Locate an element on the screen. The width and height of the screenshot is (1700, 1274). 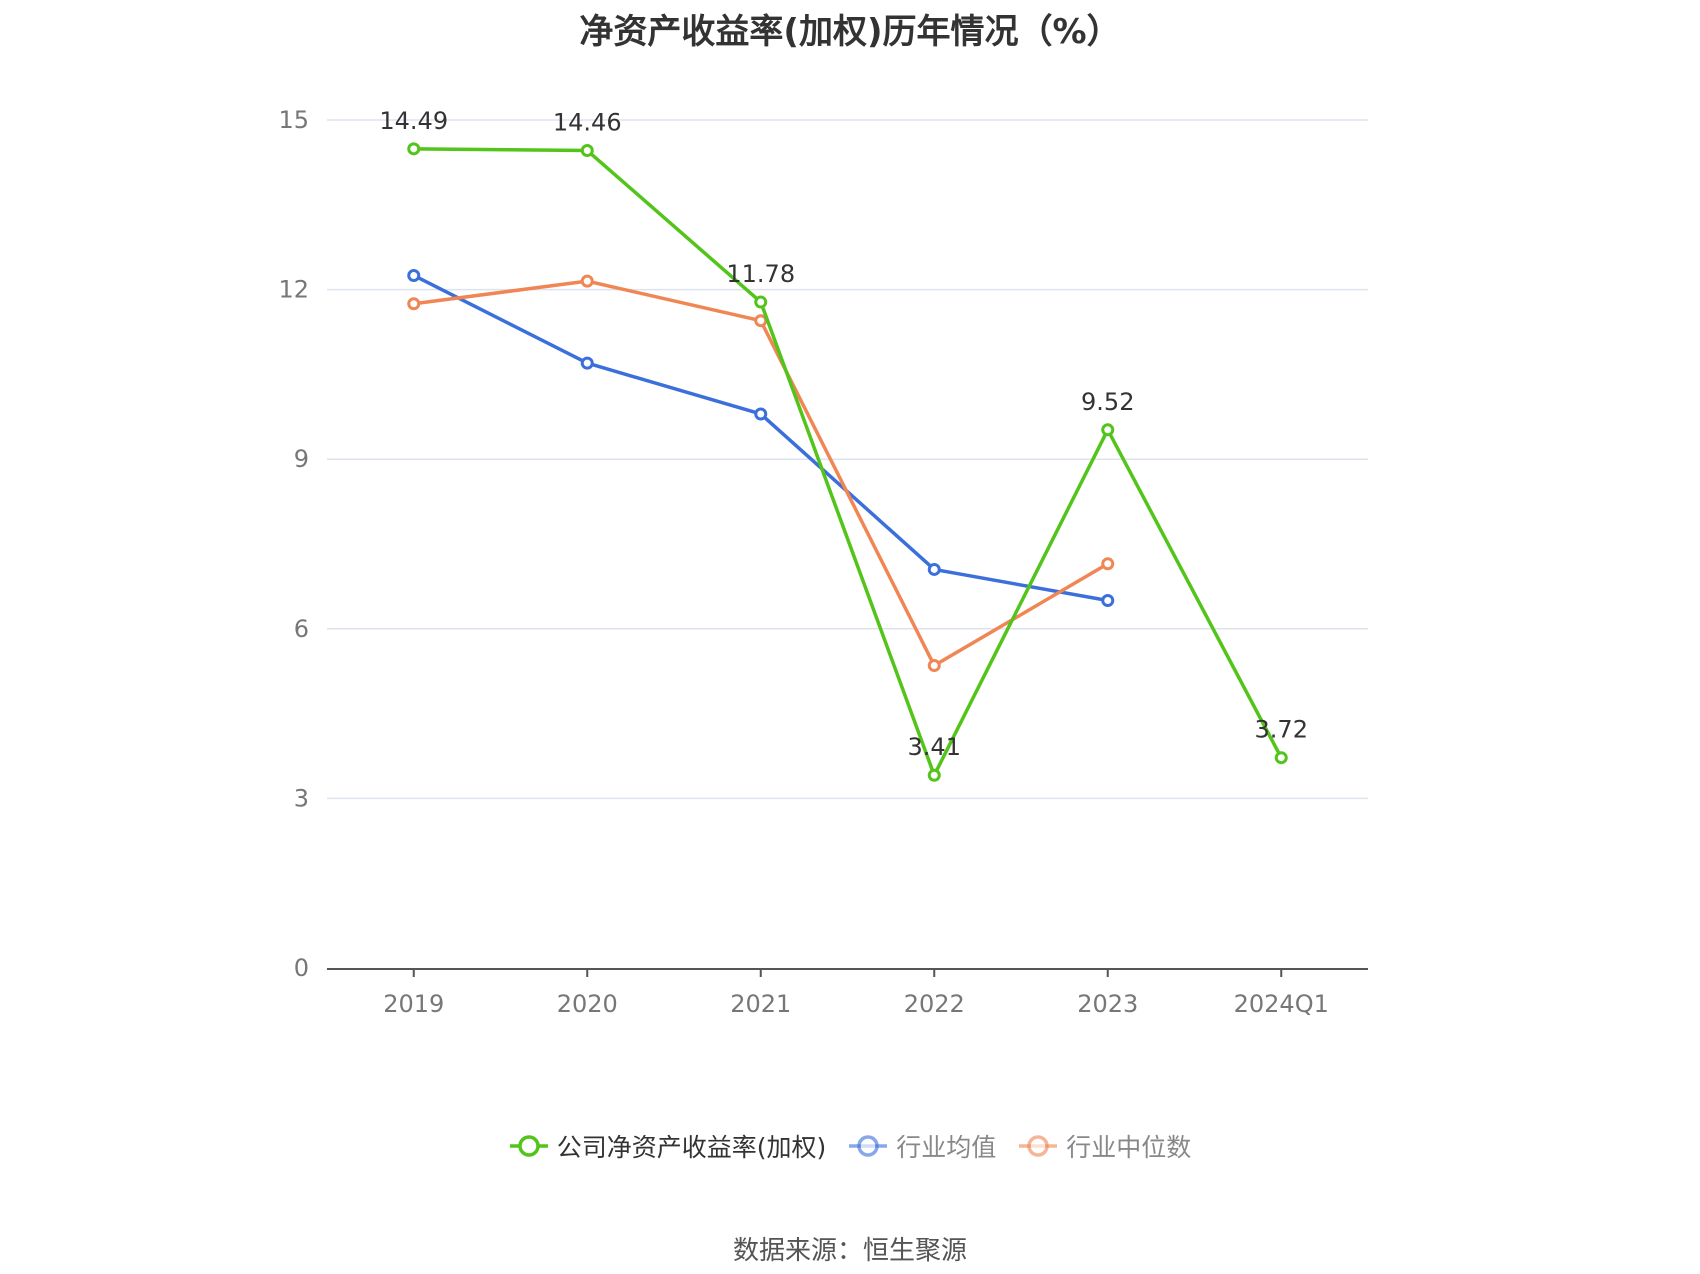
legend-item: 公司净资产收益率(加权) is located at coordinates (668, 1146).